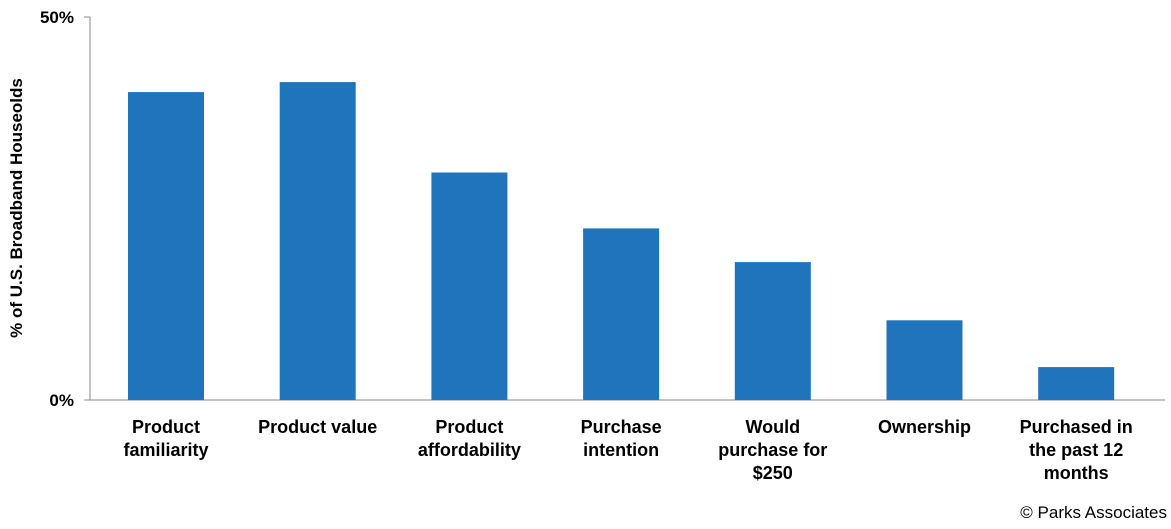 The height and width of the screenshot is (529, 1171). I want to click on y-axis-title: % of U.S. Broadband Houseolds, so click(16, 208).